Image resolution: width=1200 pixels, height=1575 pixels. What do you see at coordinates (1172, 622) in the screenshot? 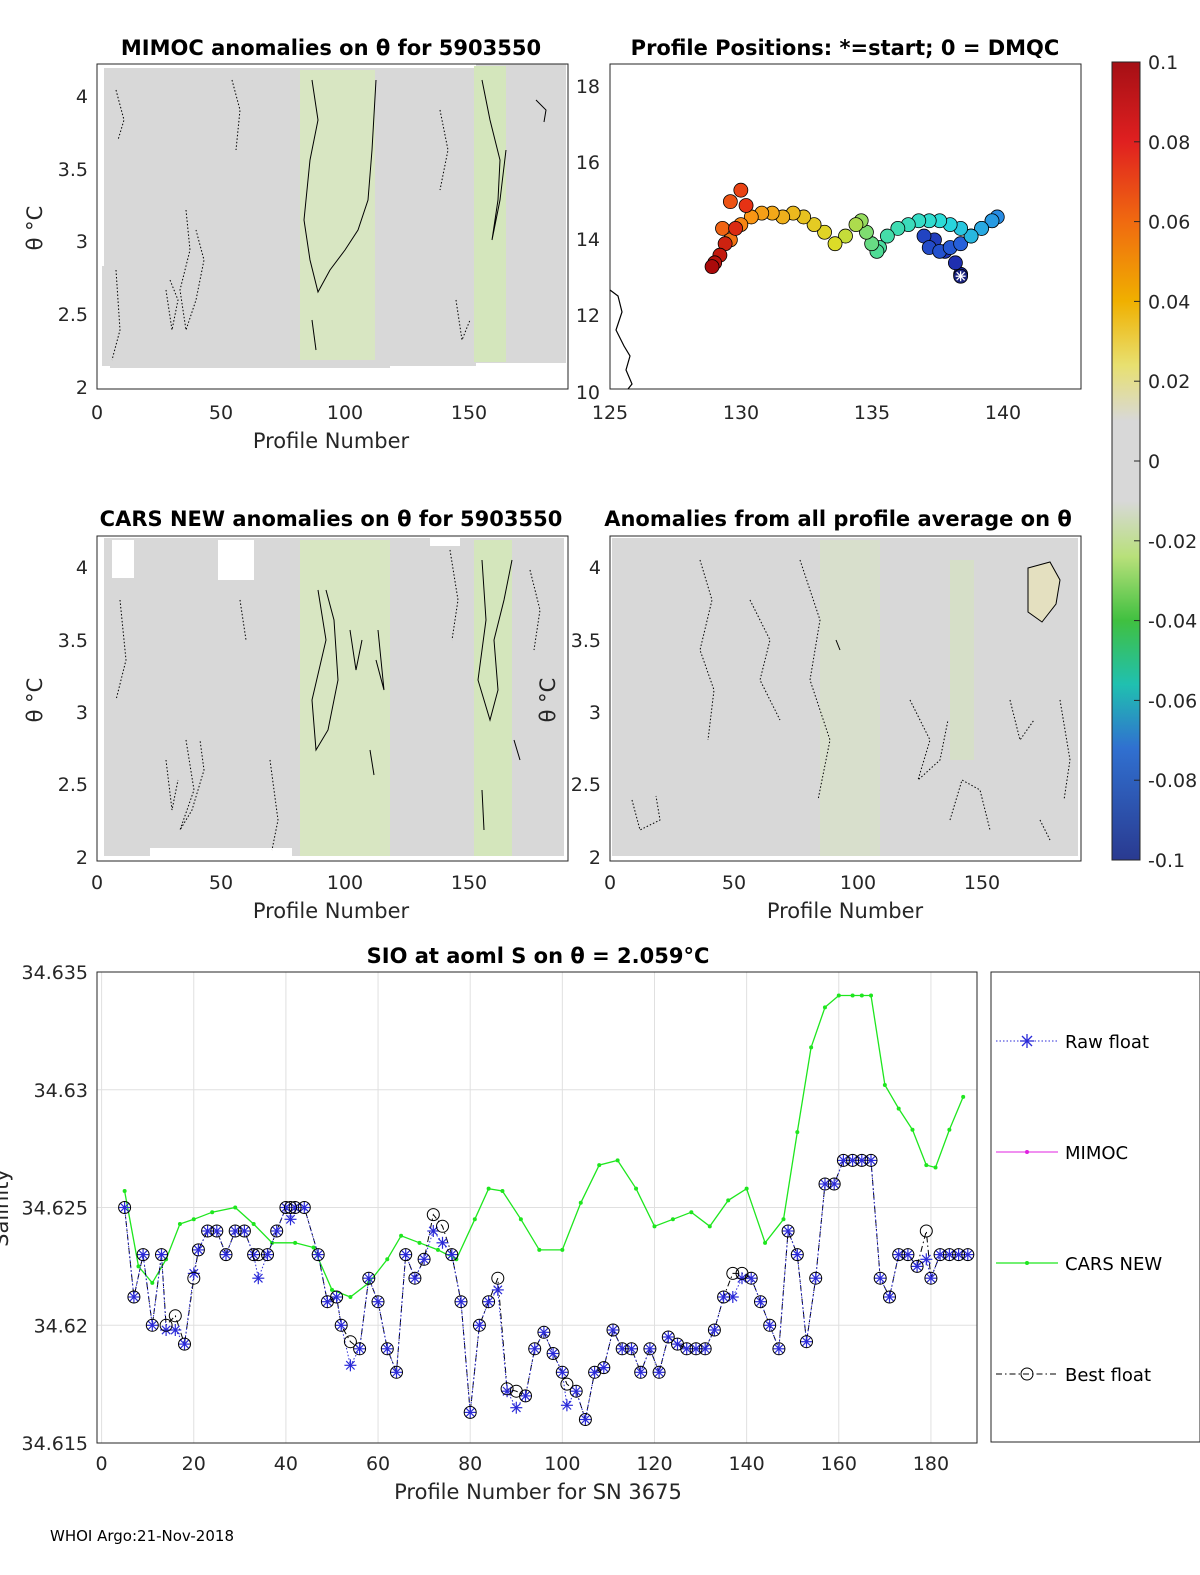
I see `colorbar-tick-label: -0.04` at bounding box center [1172, 622].